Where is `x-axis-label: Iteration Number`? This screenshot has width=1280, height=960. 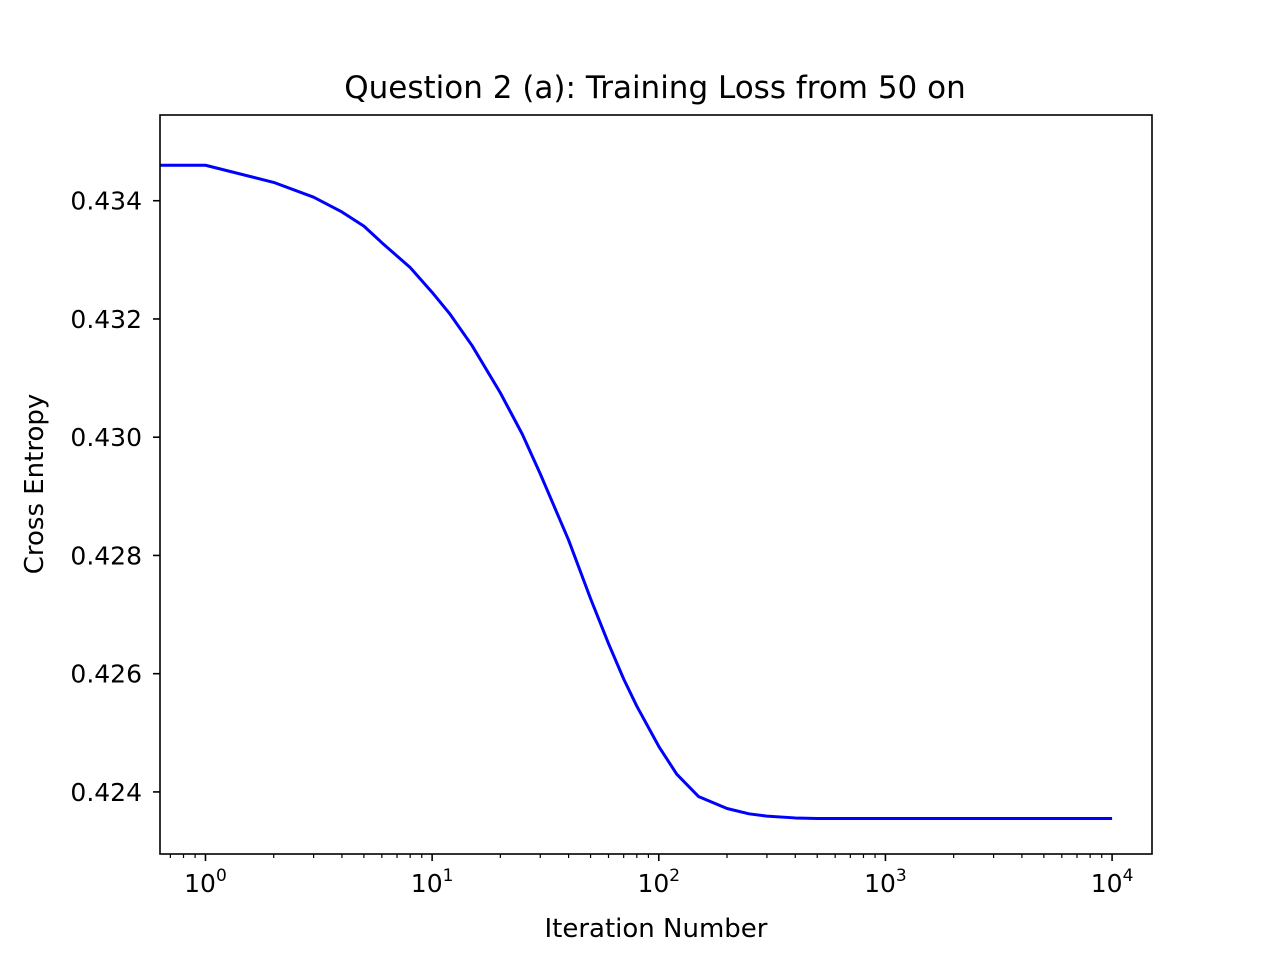 x-axis-label: Iteration Number is located at coordinates (656, 929).